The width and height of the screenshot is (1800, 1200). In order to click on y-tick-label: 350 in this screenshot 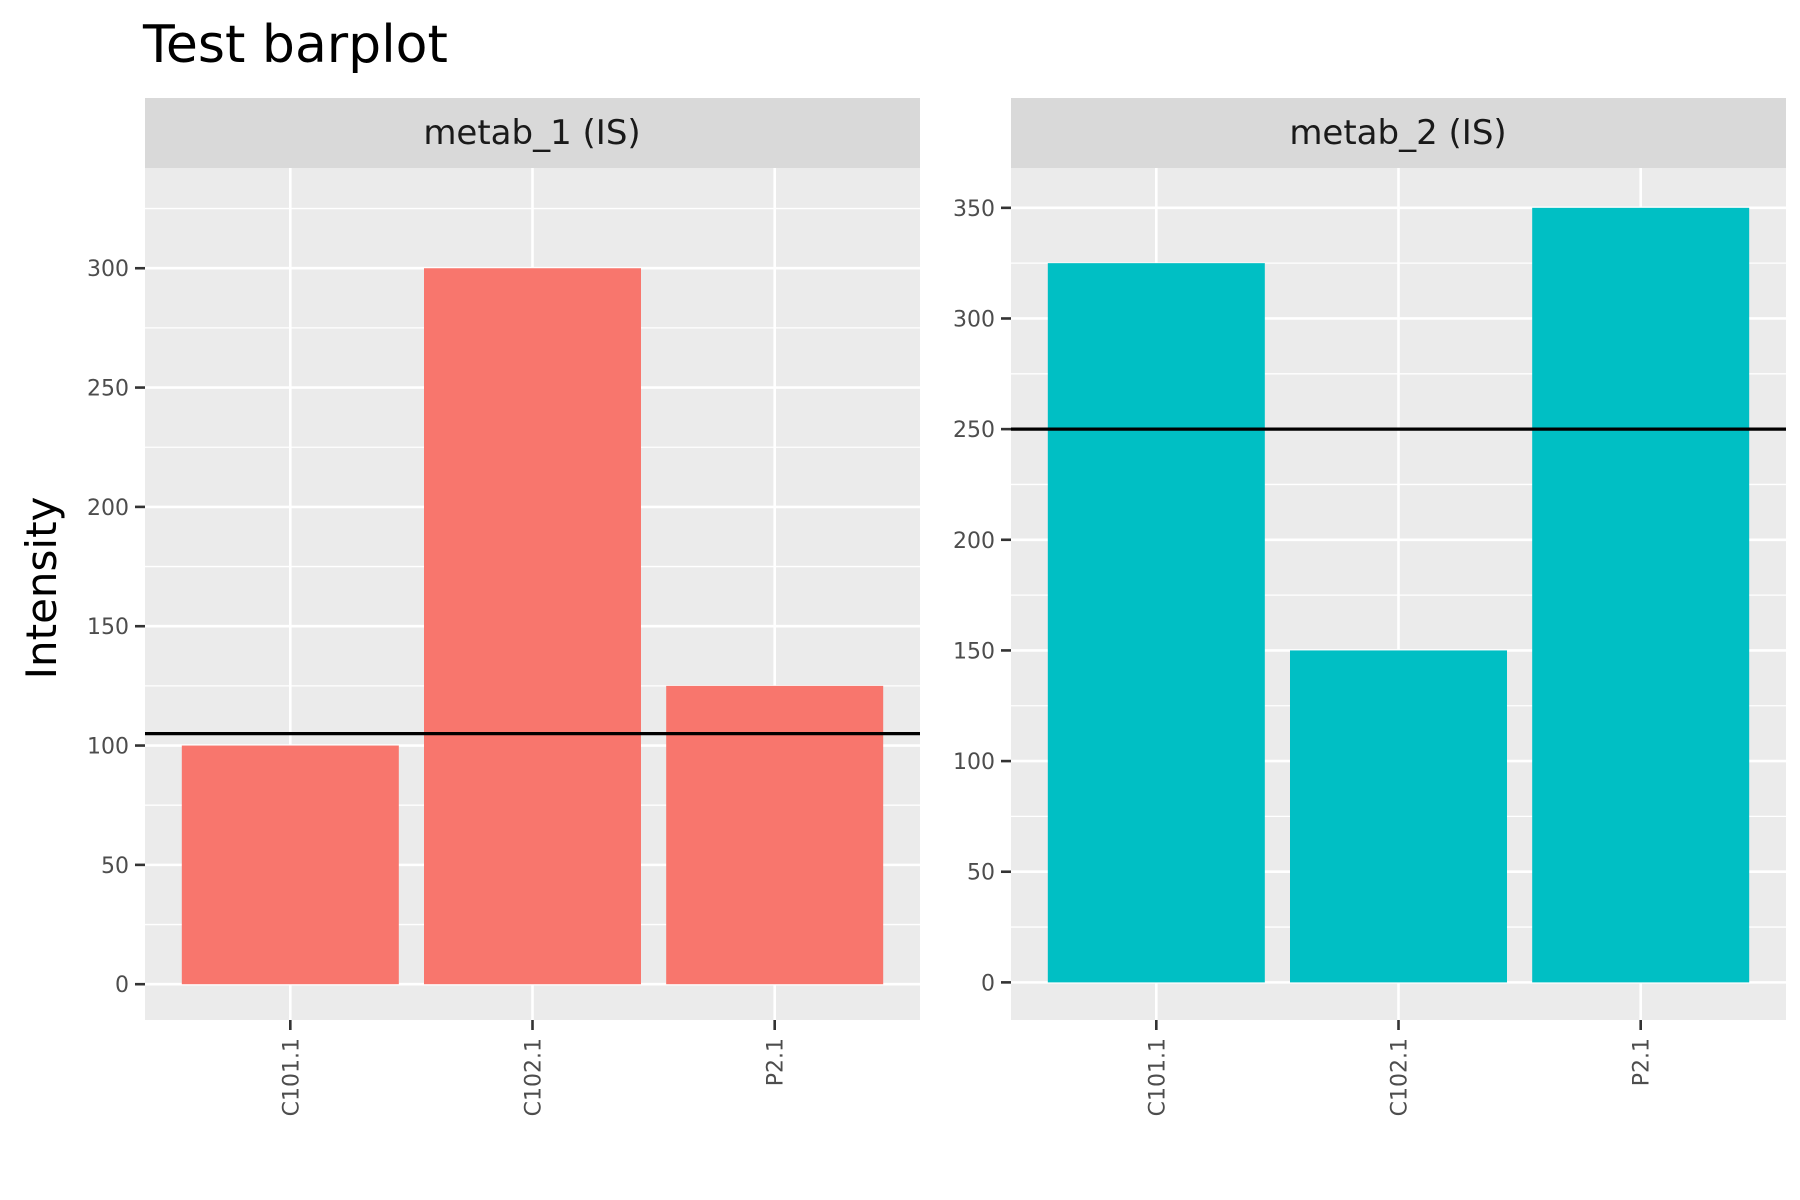, I will do `click(974, 209)`.